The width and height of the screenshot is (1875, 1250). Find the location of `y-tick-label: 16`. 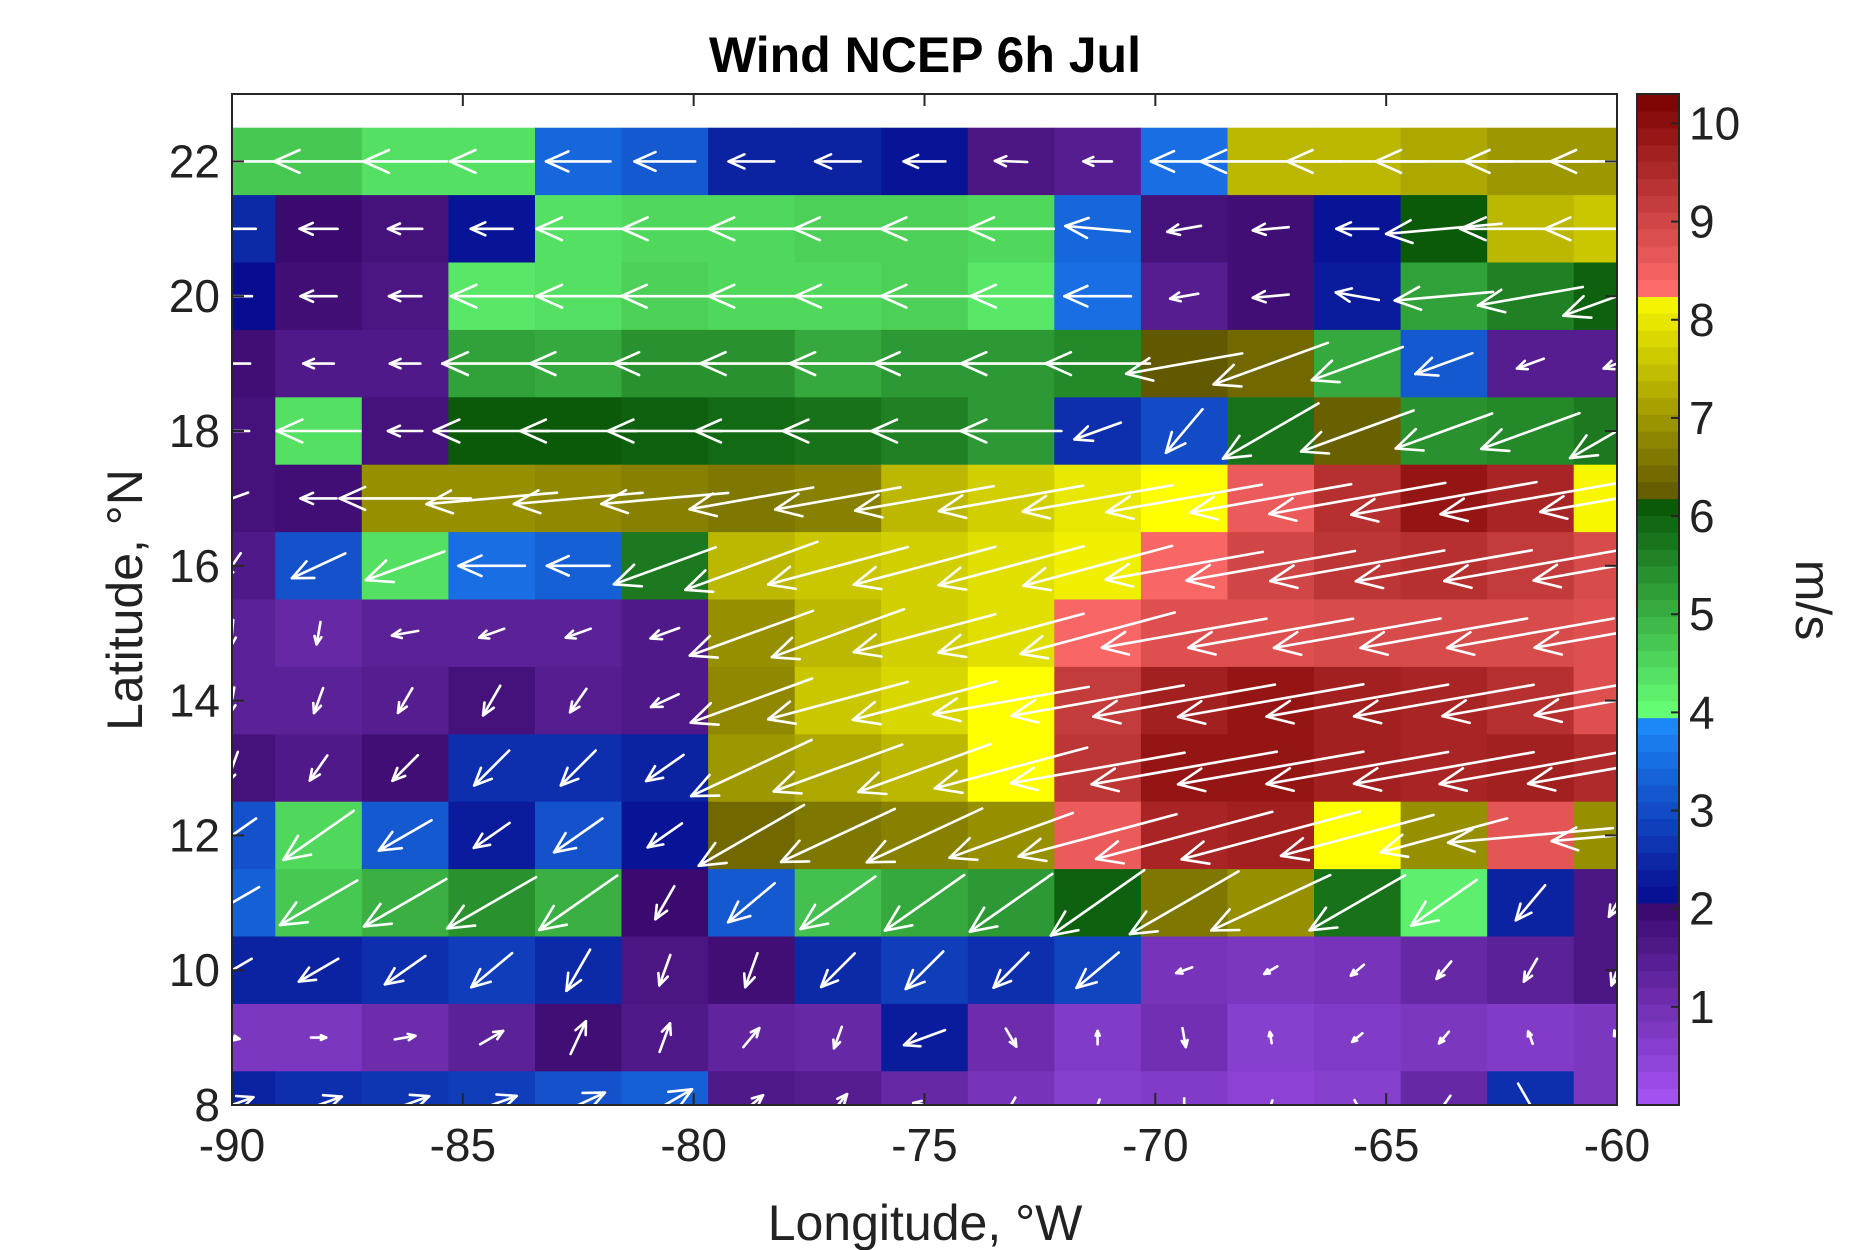

y-tick-label: 16 is located at coordinates (194, 566).